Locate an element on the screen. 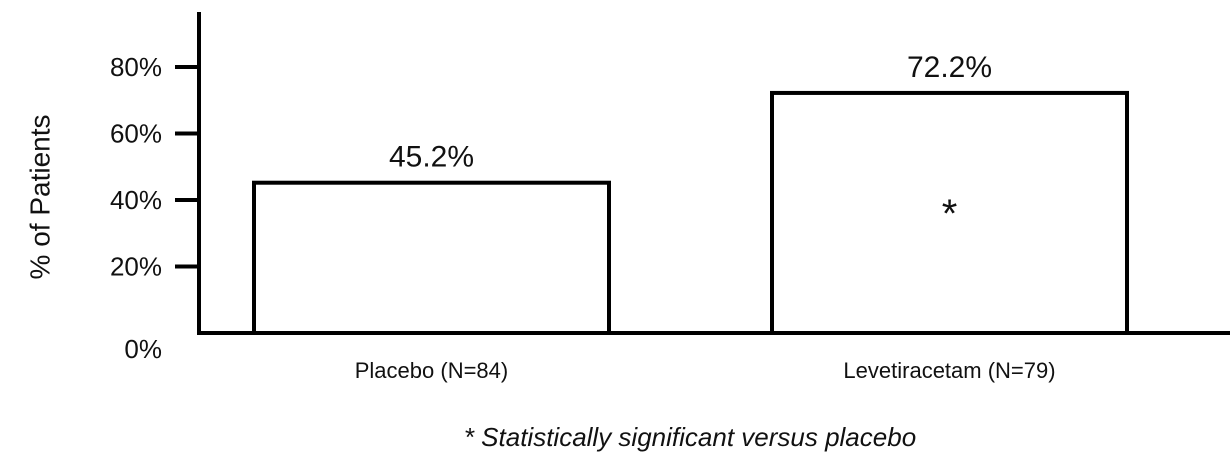 This screenshot has width=1230, height=464. y-tick-label: 80% is located at coordinates (136, 67).